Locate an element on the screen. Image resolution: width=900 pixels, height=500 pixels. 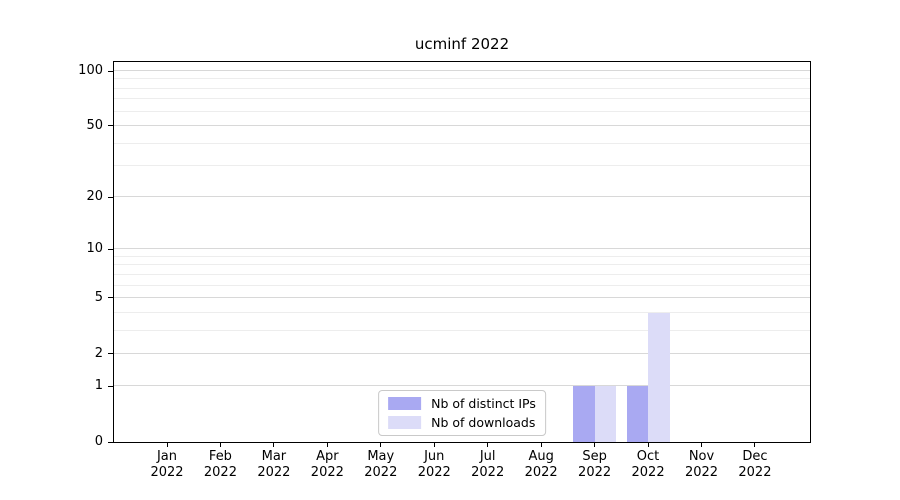
x-tick-label-line: Aug is located at coordinates (541, 456).